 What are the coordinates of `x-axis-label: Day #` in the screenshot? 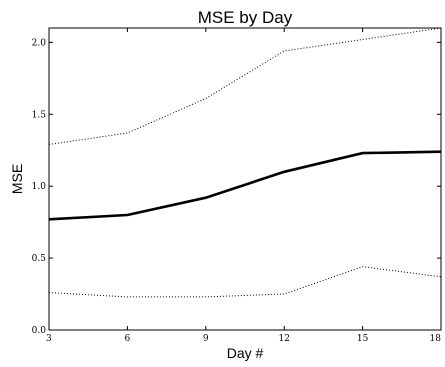 It's located at (245, 353).